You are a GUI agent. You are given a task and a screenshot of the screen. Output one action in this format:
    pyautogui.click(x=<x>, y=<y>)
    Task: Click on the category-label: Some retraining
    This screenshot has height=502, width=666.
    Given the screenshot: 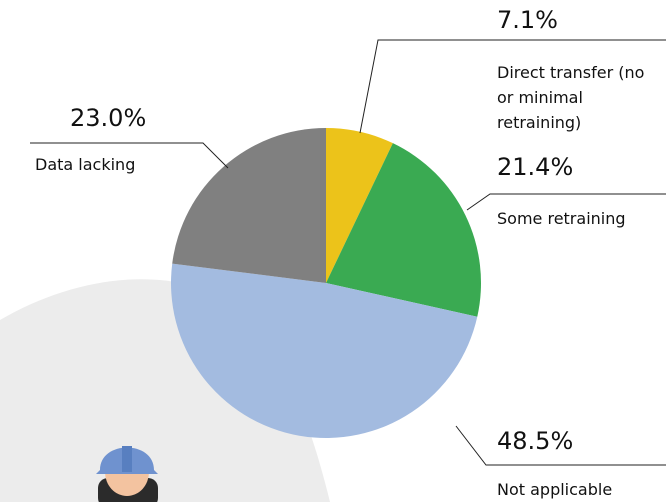 What is the action you would take?
    pyautogui.click(x=561, y=218)
    